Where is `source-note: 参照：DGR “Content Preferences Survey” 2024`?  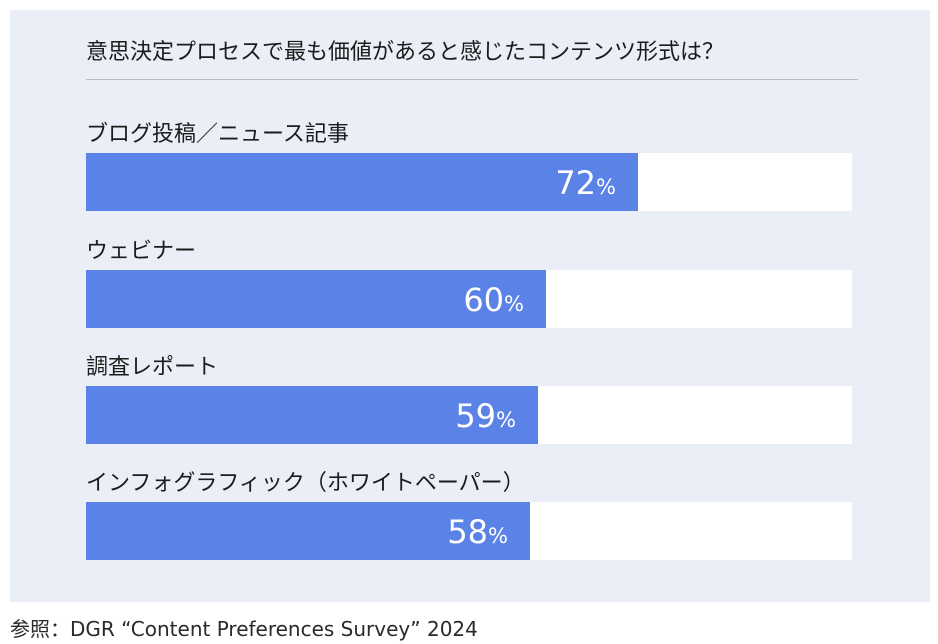
source-note: 参照：DGR “Content Preferences Survey” 2024 is located at coordinates (244, 629).